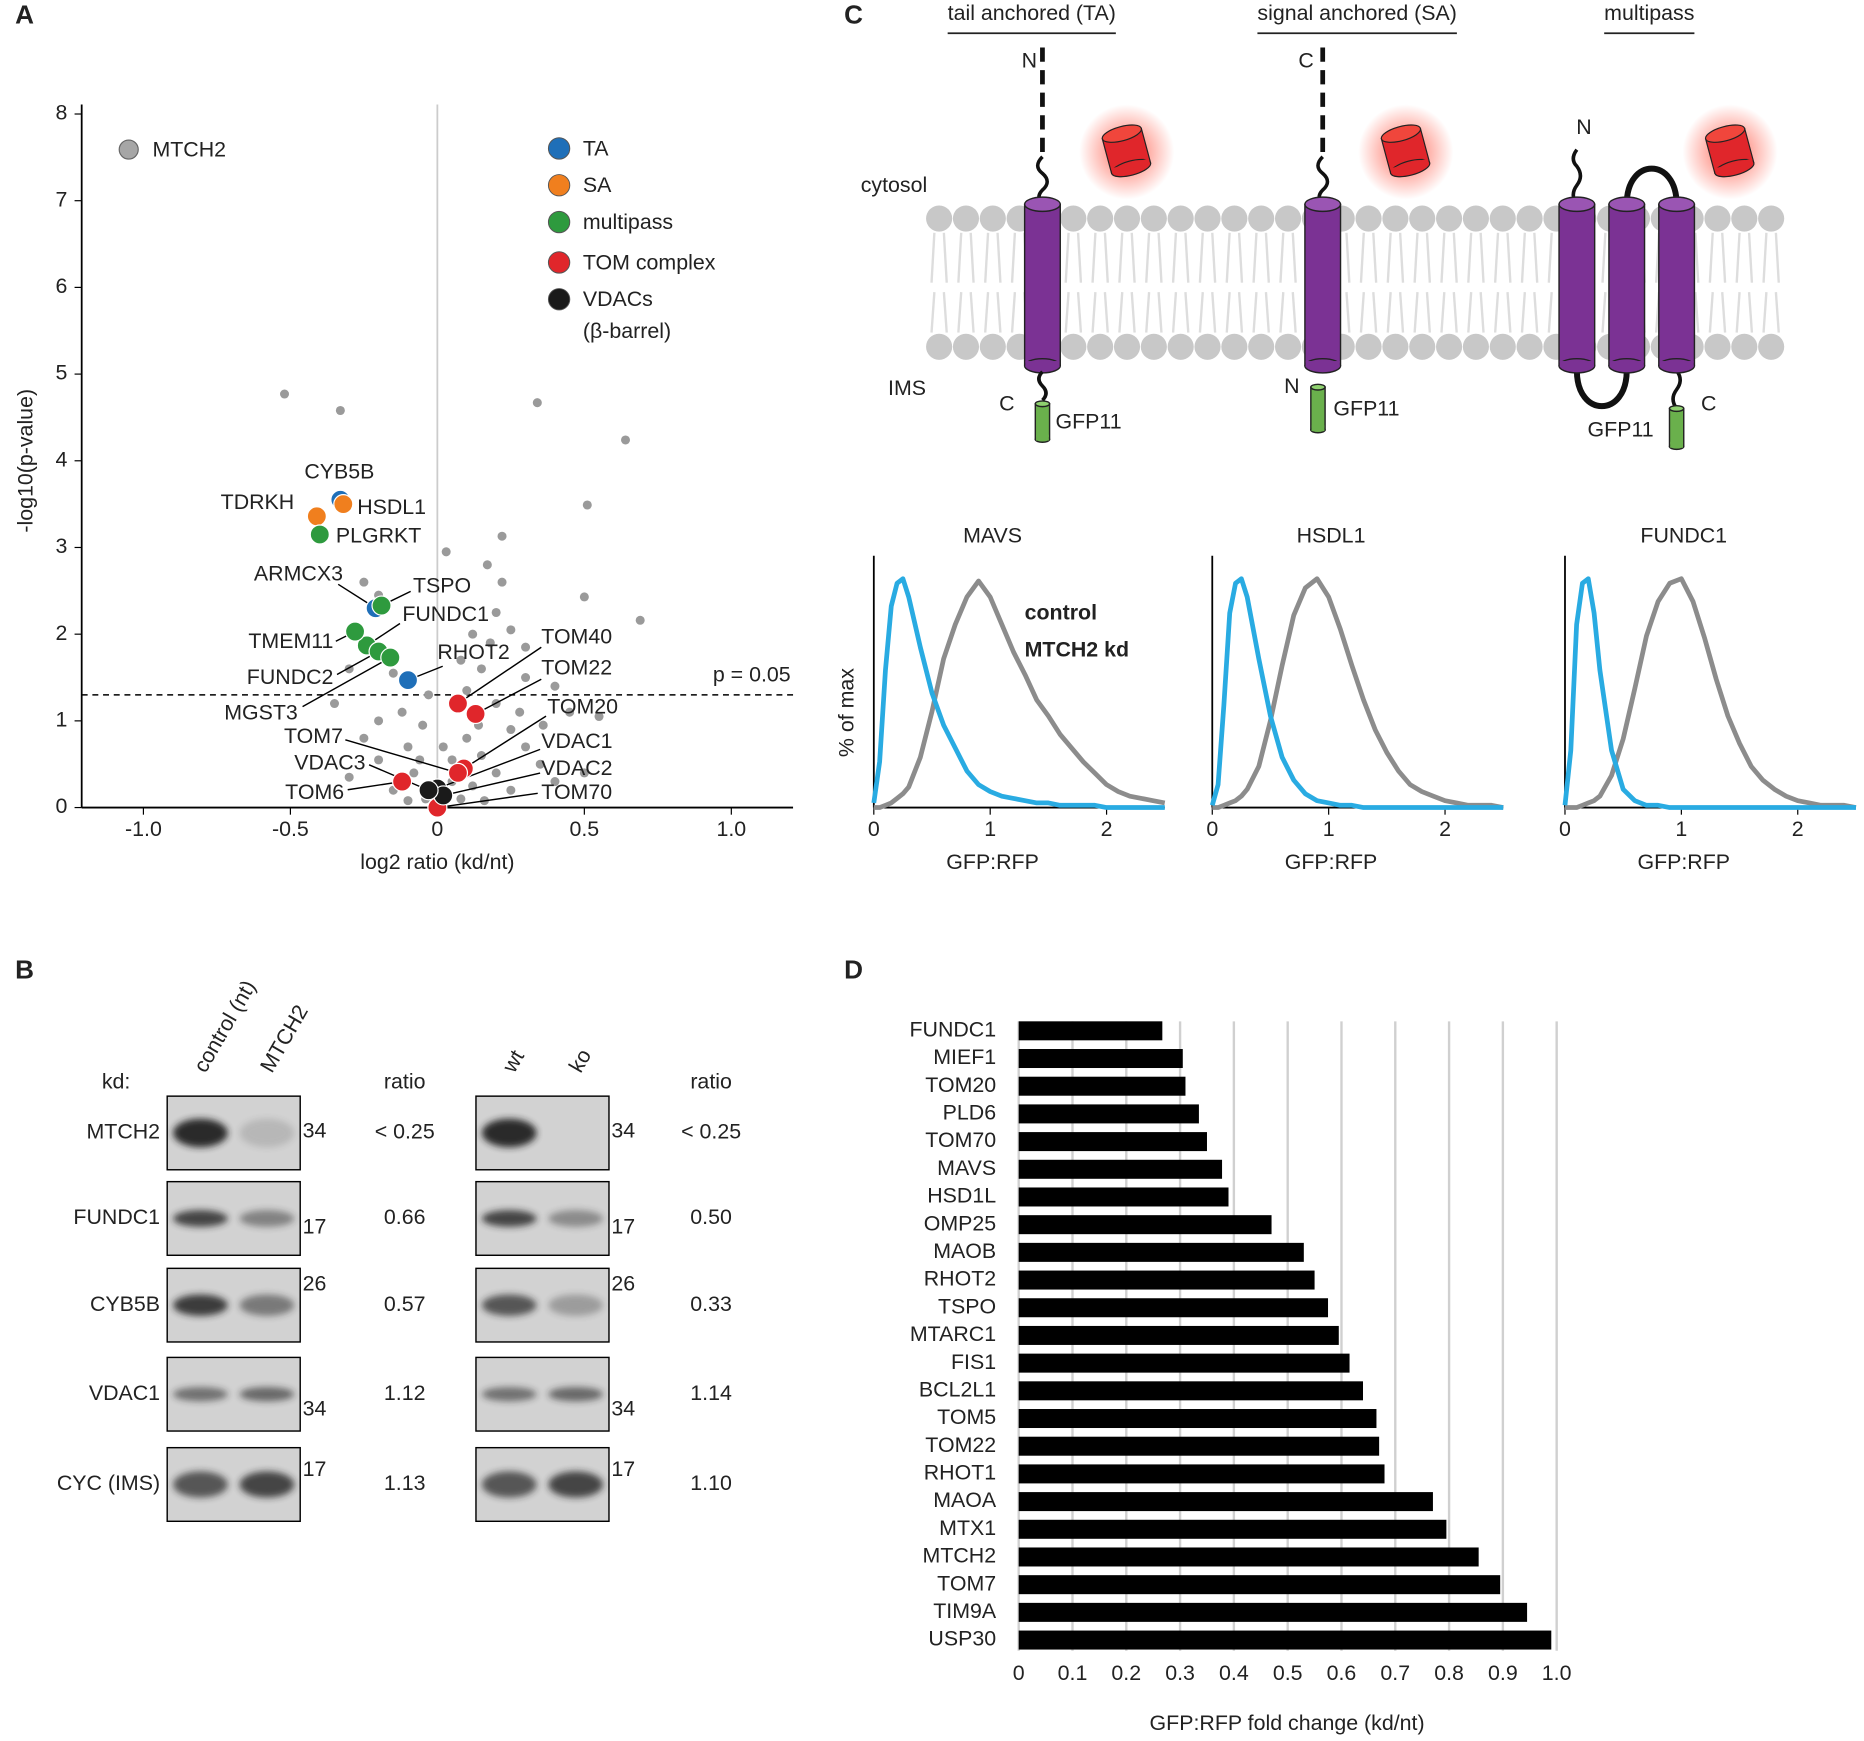  Describe the element at coordinates (576, 768) in the screenshot. I see `point-label: VDAC2` at that location.